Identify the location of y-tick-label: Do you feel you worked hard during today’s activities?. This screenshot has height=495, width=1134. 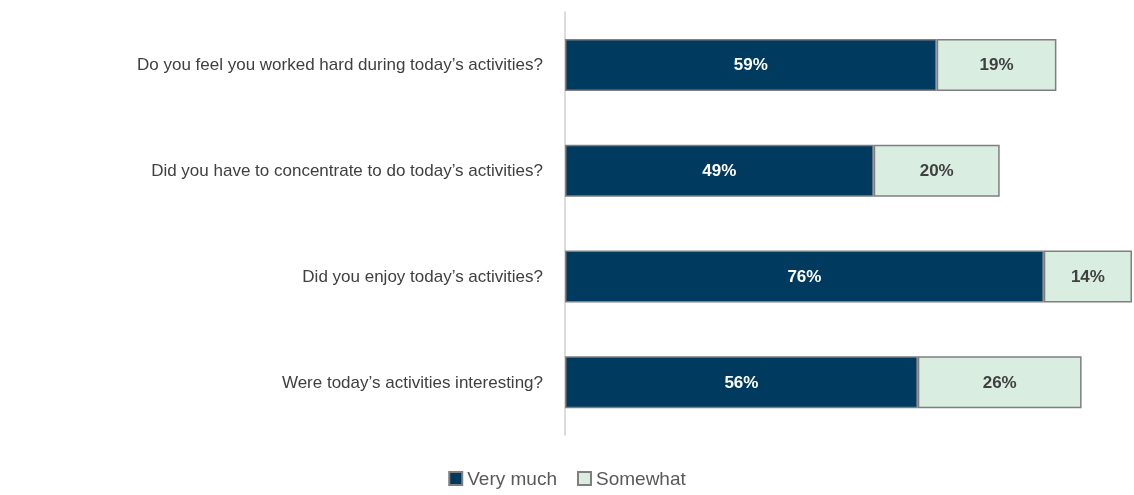
(339, 65).